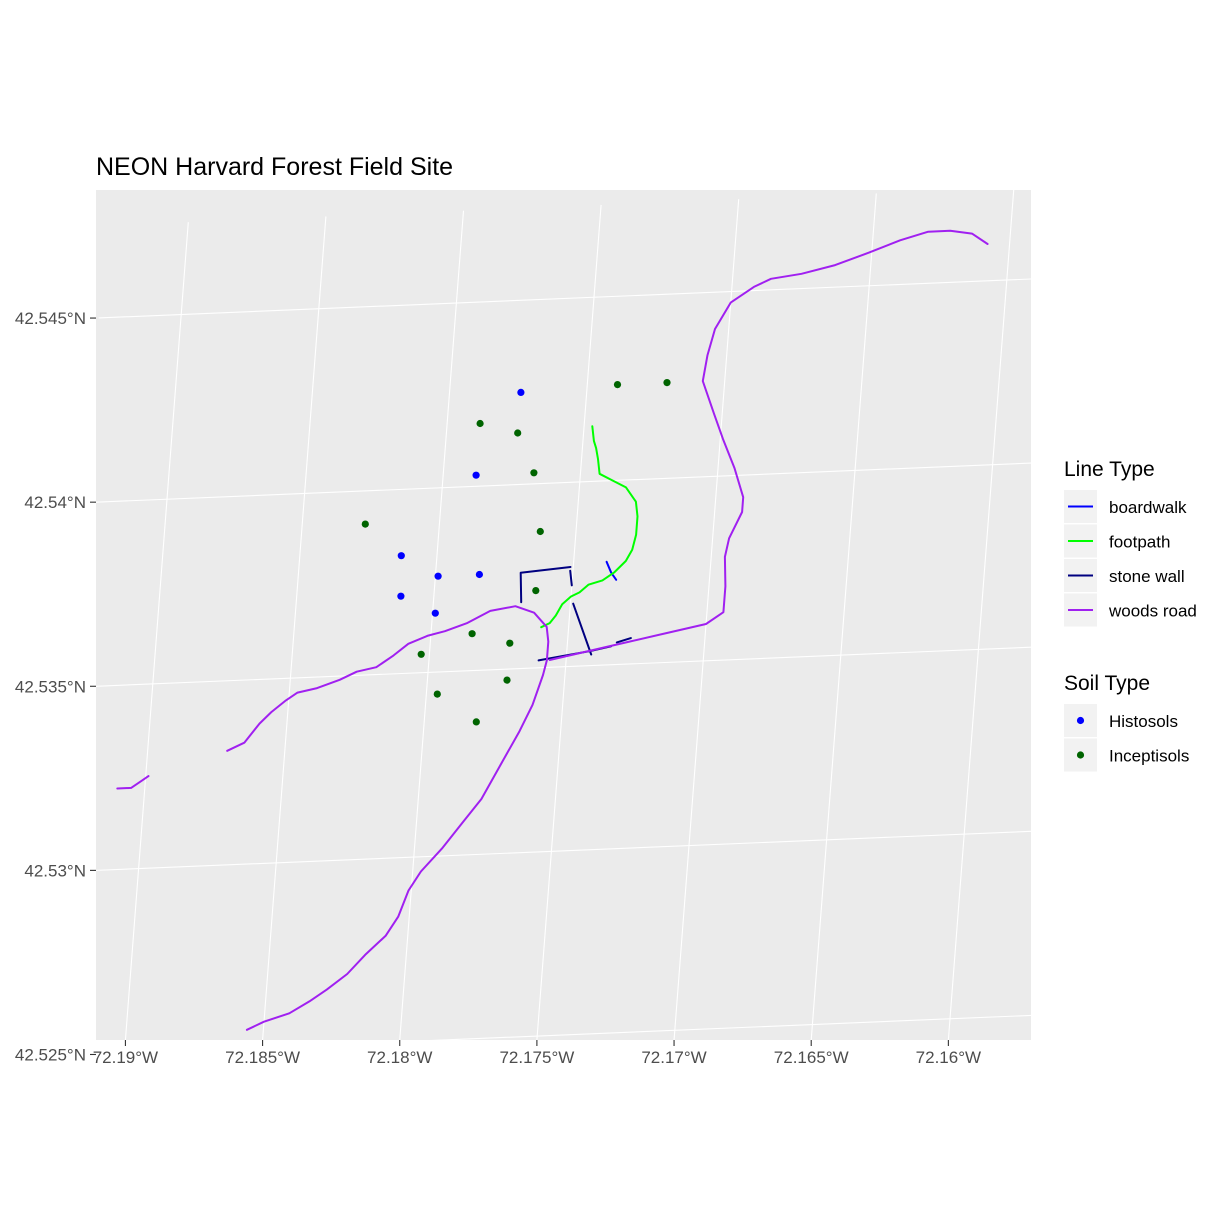  Describe the element at coordinates (1152, 611) in the screenshot. I see `legend-label-woodsroad: woods road` at that location.